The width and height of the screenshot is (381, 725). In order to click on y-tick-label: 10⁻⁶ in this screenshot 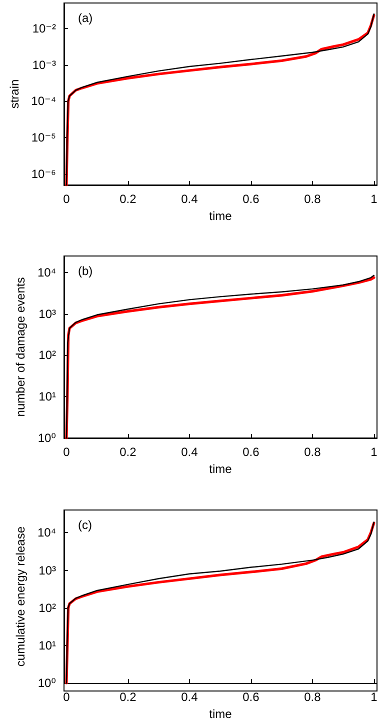, I will do `click(43, 174)`.